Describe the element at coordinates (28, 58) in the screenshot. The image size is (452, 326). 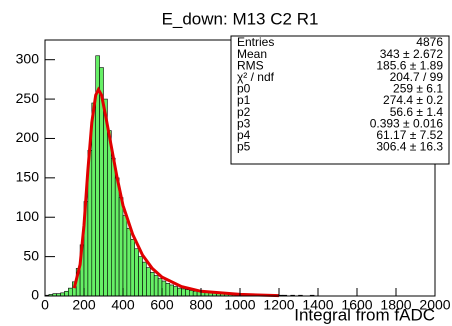
I see `y-tick-label: 300` at that location.